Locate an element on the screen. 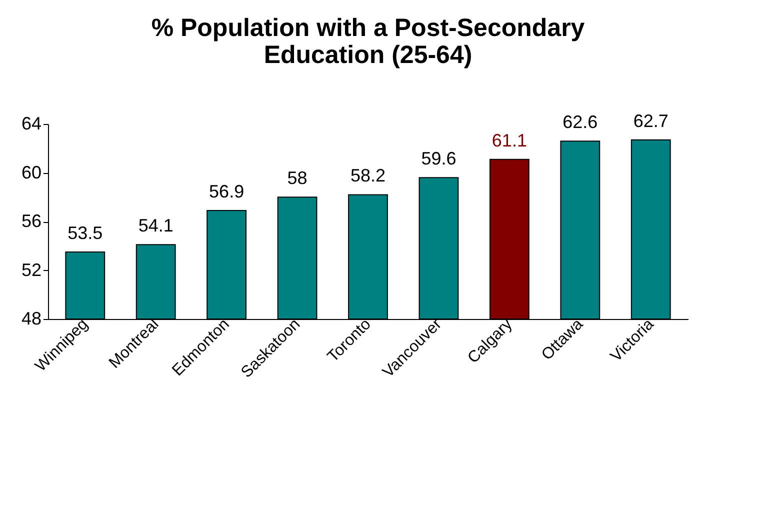  data-label: 54.1 is located at coordinates (156, 226).